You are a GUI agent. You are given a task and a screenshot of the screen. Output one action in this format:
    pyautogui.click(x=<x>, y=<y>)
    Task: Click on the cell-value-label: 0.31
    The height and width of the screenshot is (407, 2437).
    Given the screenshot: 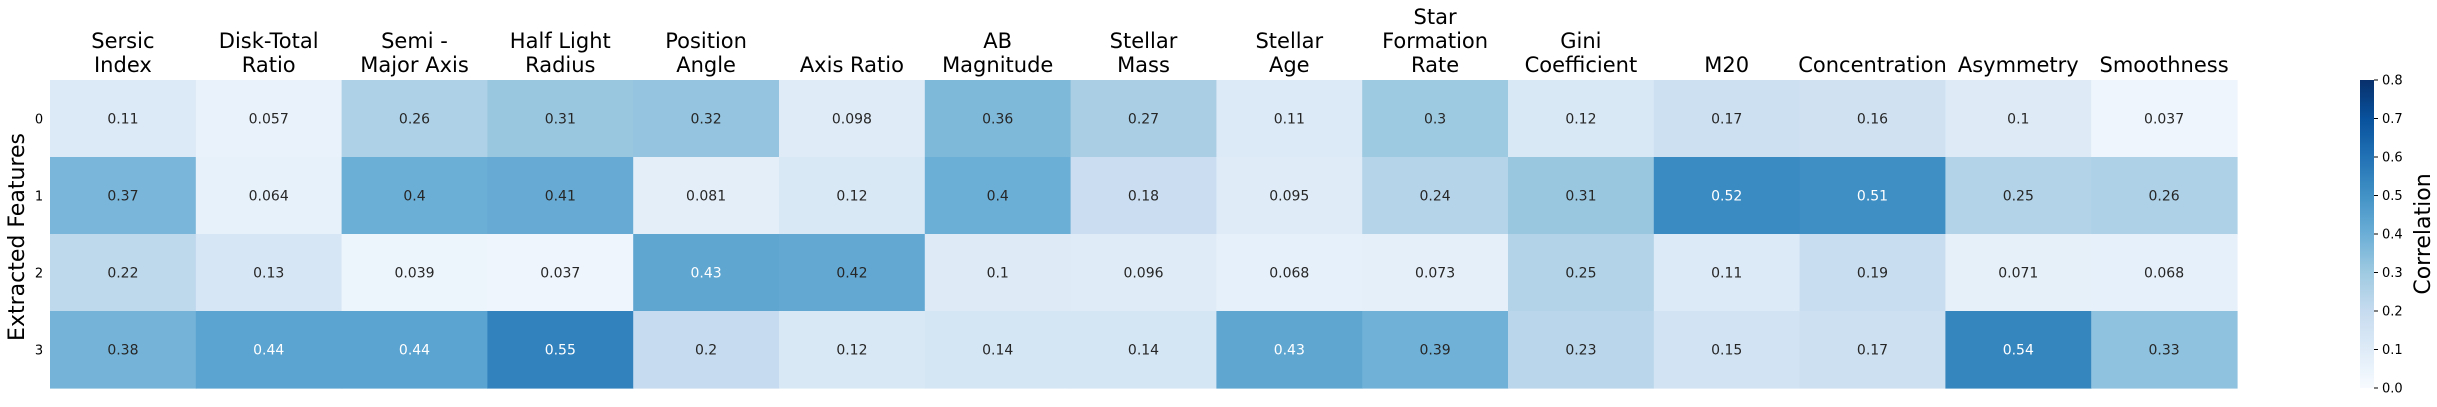 What is the action you would take?
    pyautogui.click(x=1580, y=197)
    